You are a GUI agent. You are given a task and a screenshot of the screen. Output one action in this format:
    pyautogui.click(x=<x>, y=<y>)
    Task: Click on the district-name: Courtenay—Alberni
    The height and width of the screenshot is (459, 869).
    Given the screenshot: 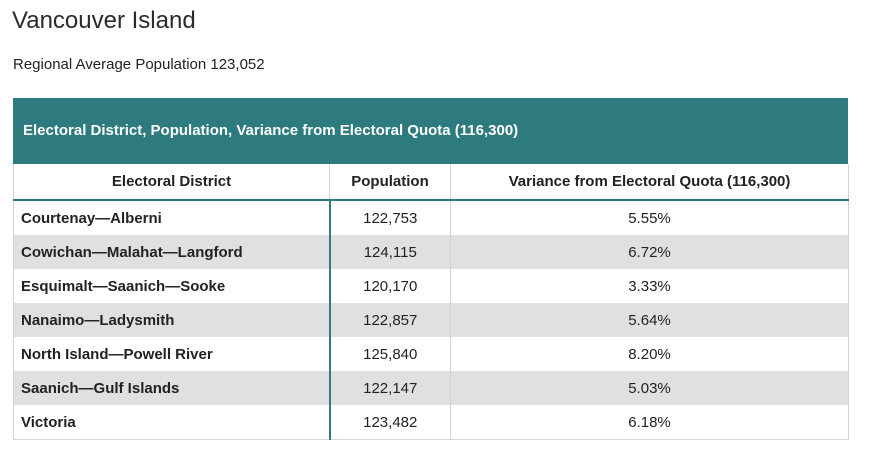 What is the action you would take?
    pyautogui.click(x=172, y=217)
    